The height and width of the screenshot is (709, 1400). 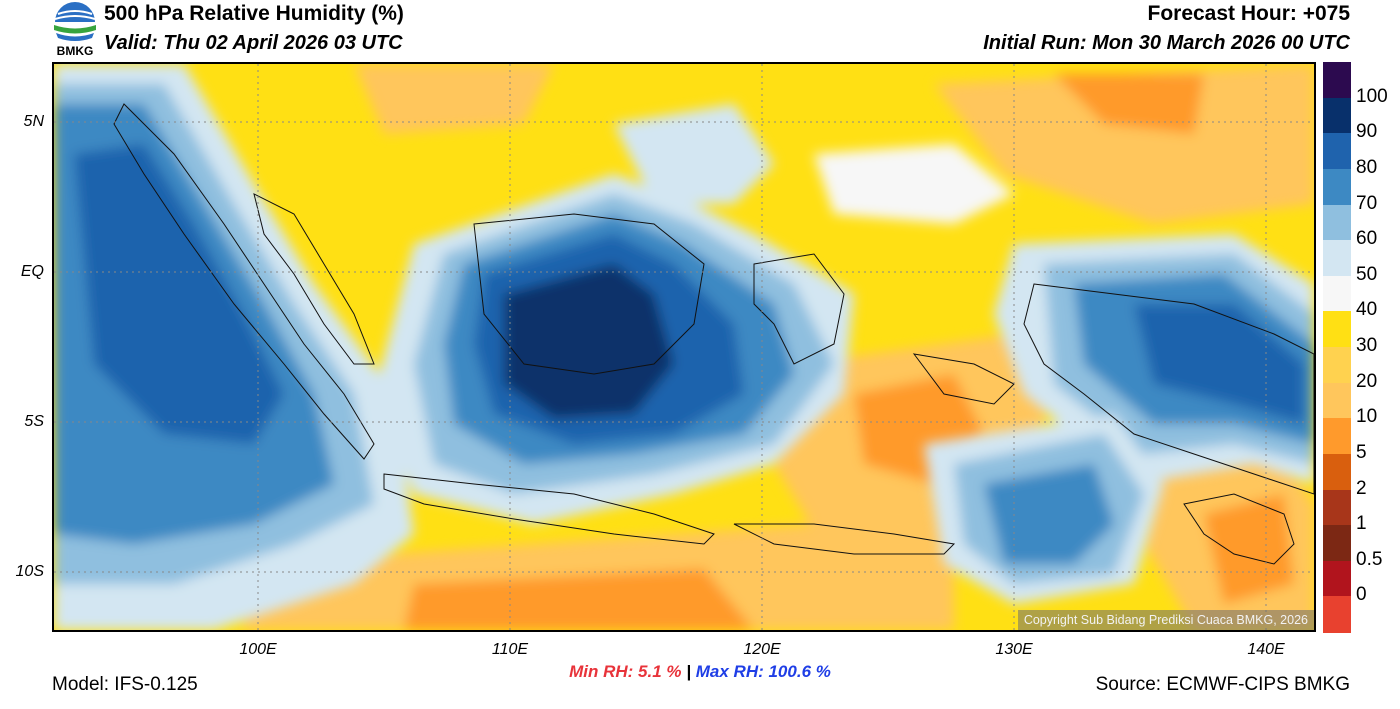 What do you see at coordinates (1367, 417) in the screenshot?
I see `legend-label: 10` at bounding box center [1367, 417].